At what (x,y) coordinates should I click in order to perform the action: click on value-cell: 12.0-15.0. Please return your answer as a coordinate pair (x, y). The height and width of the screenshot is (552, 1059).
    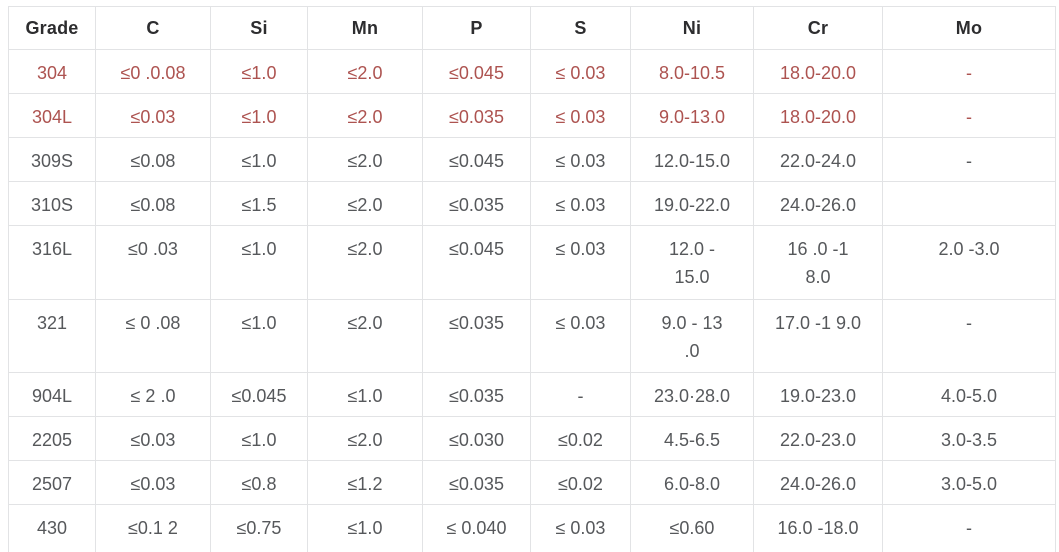
    Looking at the image, I should click on (692, 159).